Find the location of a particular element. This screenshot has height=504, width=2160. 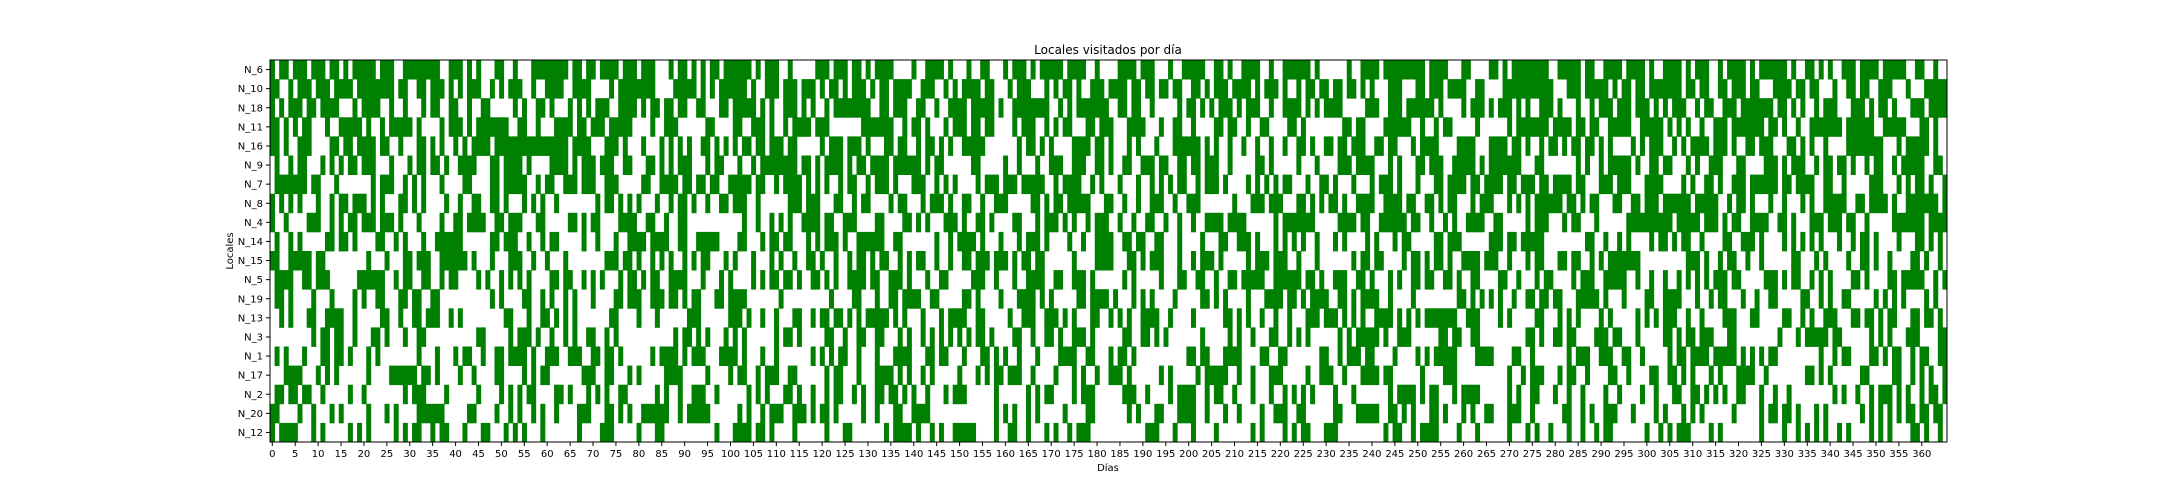

x-tick-label: 305 is located at coordinates (1669, 454).